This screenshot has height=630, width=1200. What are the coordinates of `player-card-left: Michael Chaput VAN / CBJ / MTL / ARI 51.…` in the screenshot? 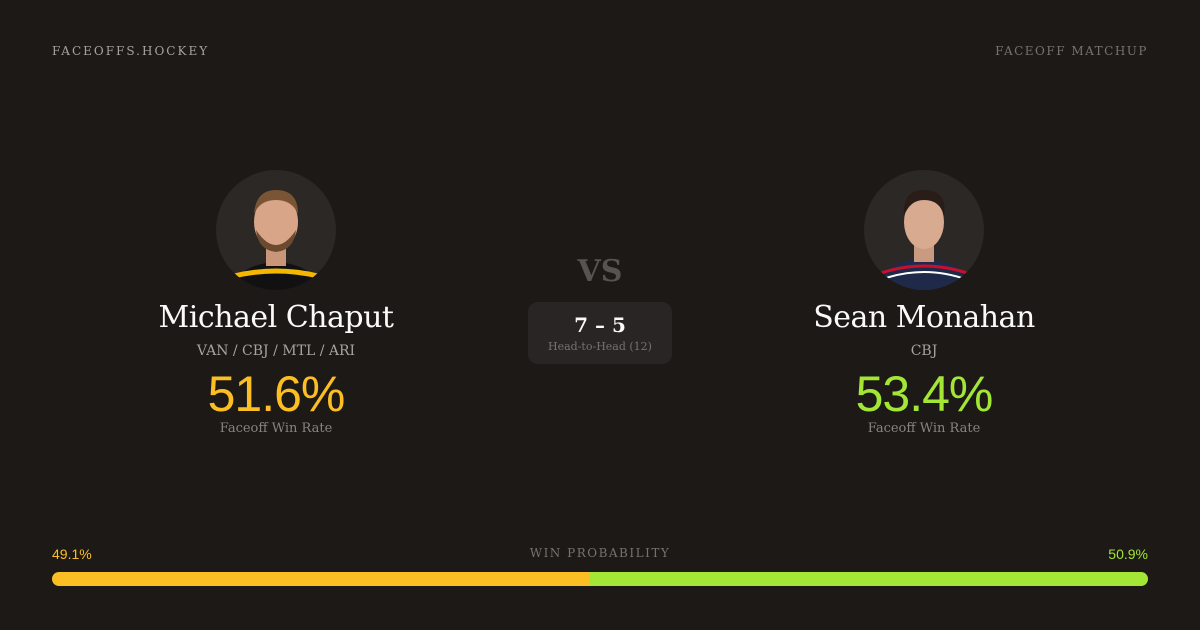 It's located at (276, 303).